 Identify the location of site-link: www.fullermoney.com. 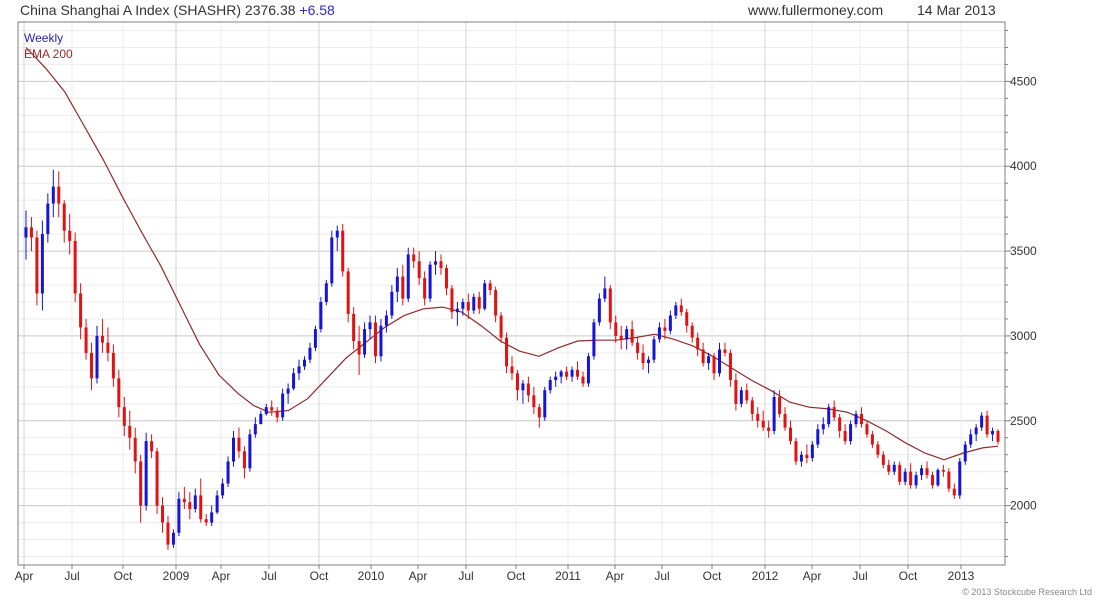
(816, 10).